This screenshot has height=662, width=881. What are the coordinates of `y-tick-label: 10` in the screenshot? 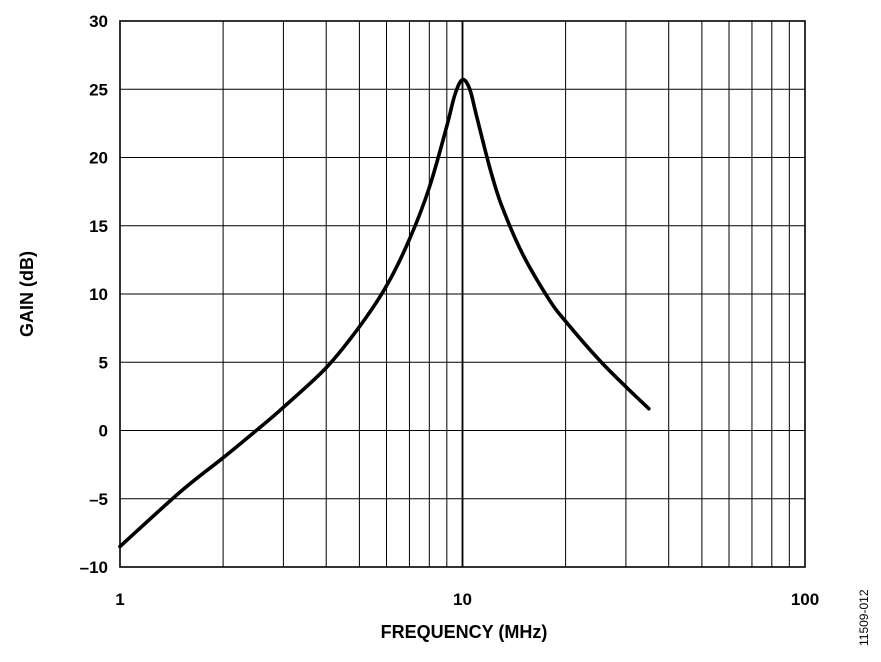 It's located at (98, 294).